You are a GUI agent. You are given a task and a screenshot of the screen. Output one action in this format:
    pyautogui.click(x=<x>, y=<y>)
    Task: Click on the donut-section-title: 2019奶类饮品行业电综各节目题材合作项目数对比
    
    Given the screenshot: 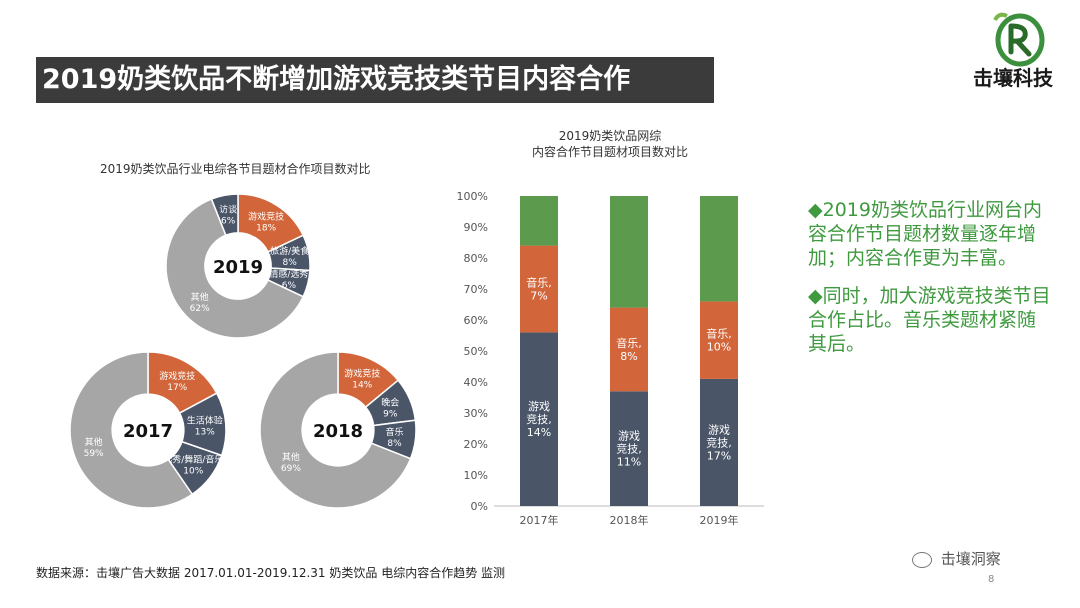 What is the action you would take?
    pyautogui.click(x=235, y=169)
    